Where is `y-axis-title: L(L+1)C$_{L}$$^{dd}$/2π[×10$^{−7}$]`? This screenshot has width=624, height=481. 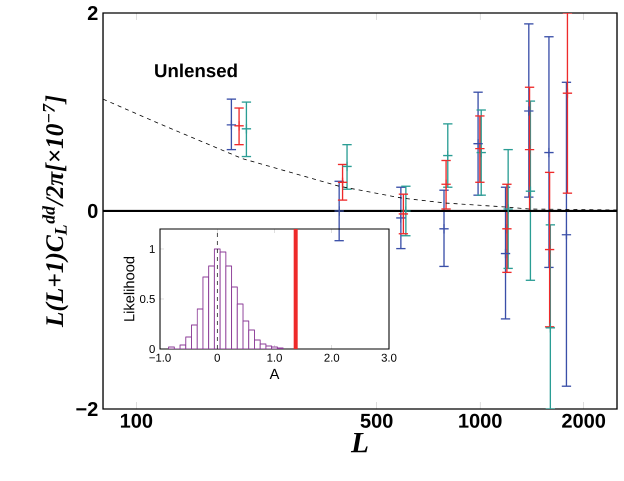
y-axis-title: L(L+1)C$_{L}$$^{dd}$/2π[×10$^{−7}$] is located at coordinates (55, 212).